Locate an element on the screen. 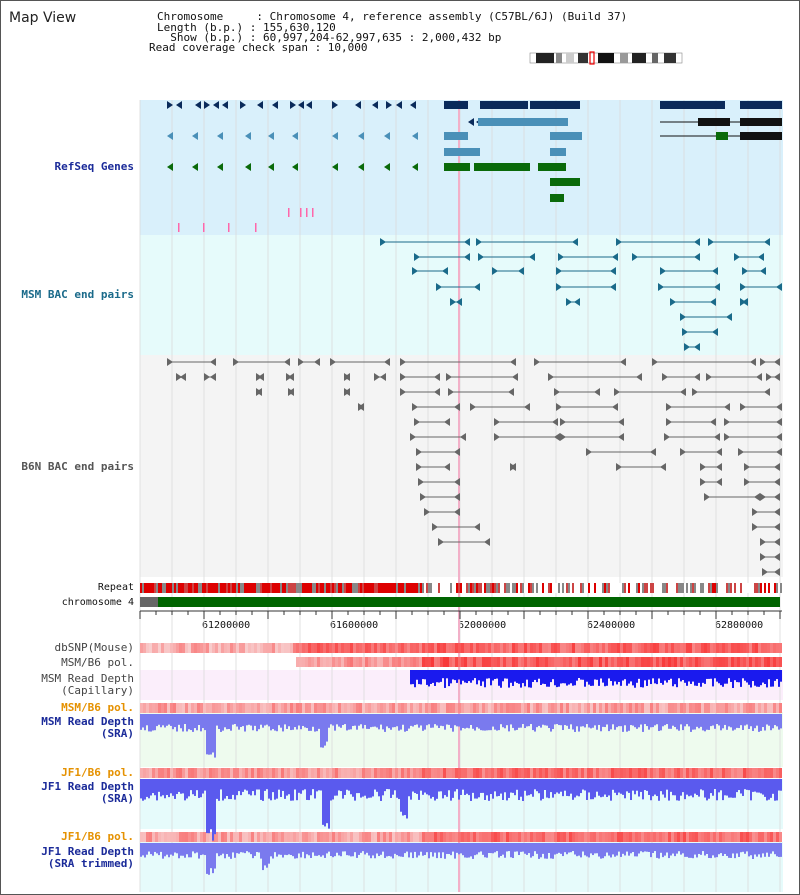  jf1-pol-track-label: JF1/B6 pol. is located at coordinates (97, 772).